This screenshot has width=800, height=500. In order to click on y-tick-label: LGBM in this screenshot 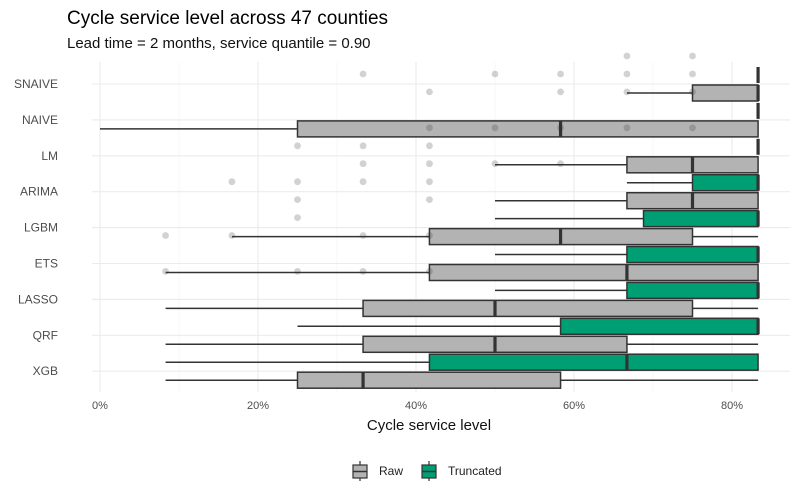, I will do `click(41, 228)`.